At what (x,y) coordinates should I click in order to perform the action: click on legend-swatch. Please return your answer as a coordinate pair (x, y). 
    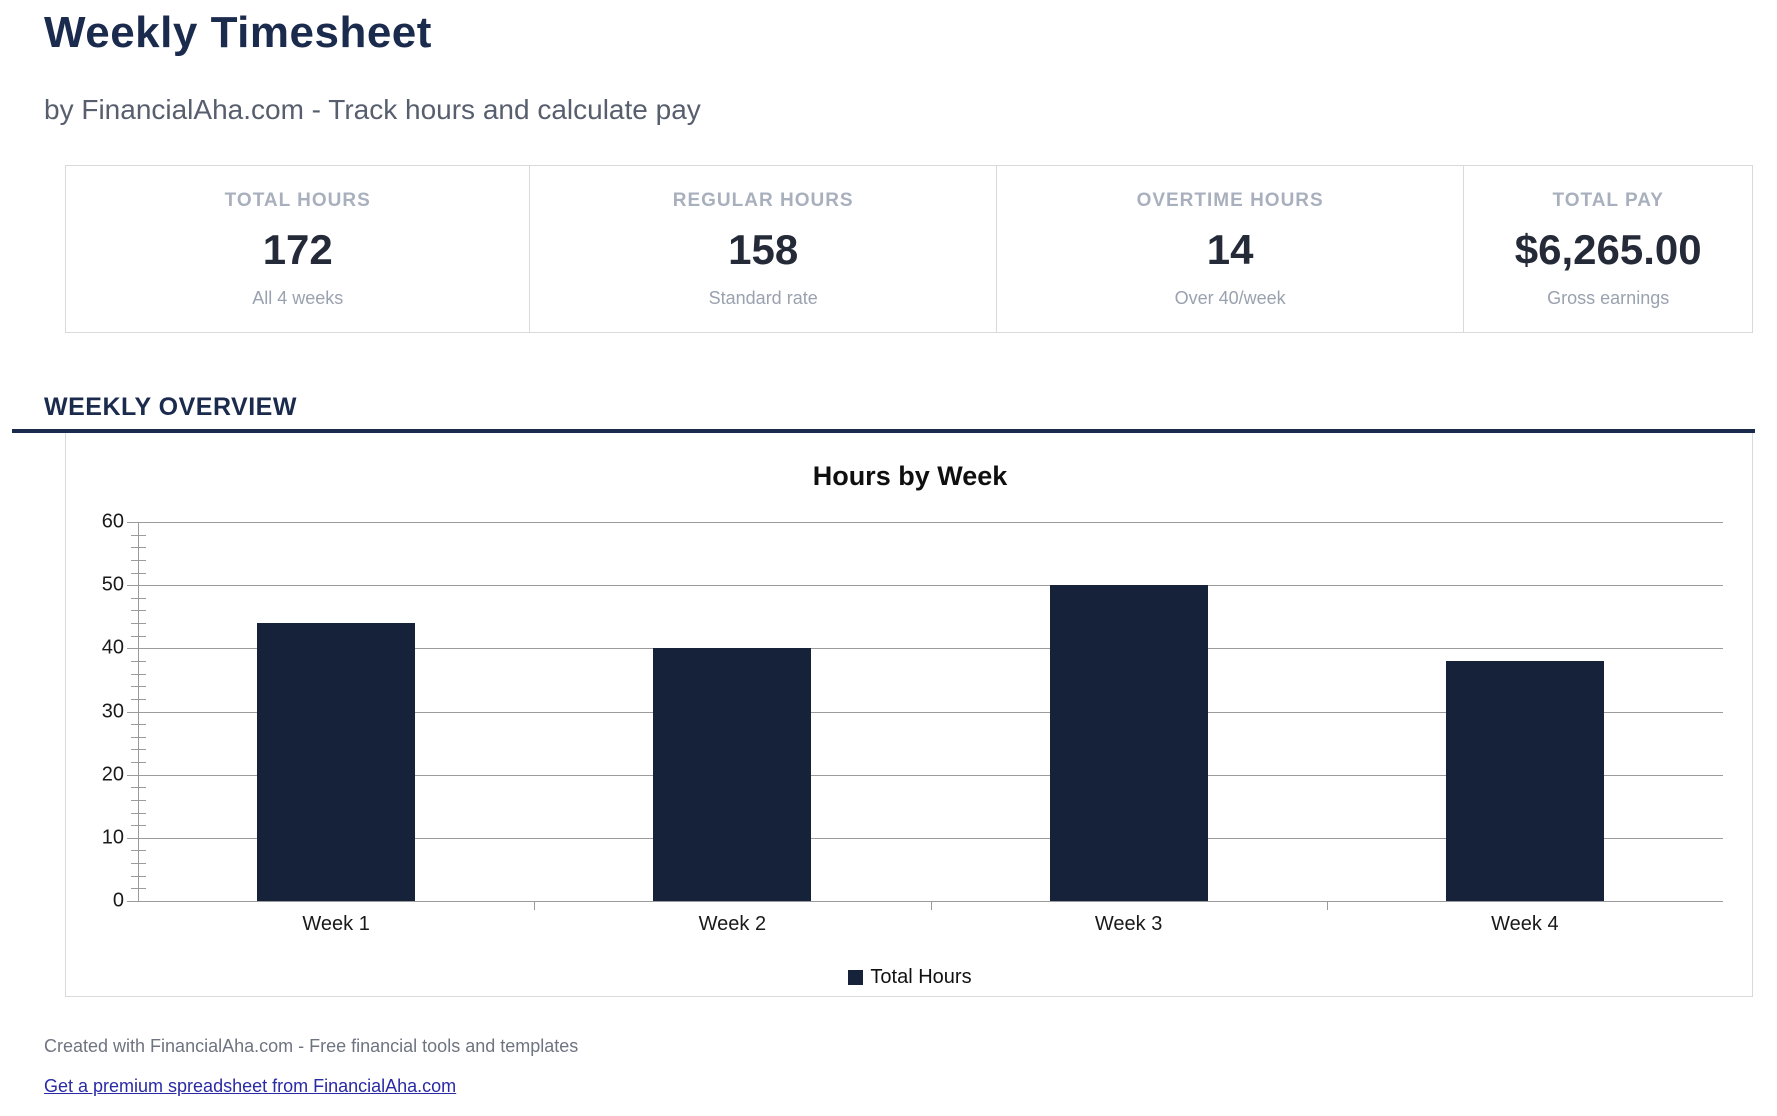
    Looking at the image, I should click on (856, 977).